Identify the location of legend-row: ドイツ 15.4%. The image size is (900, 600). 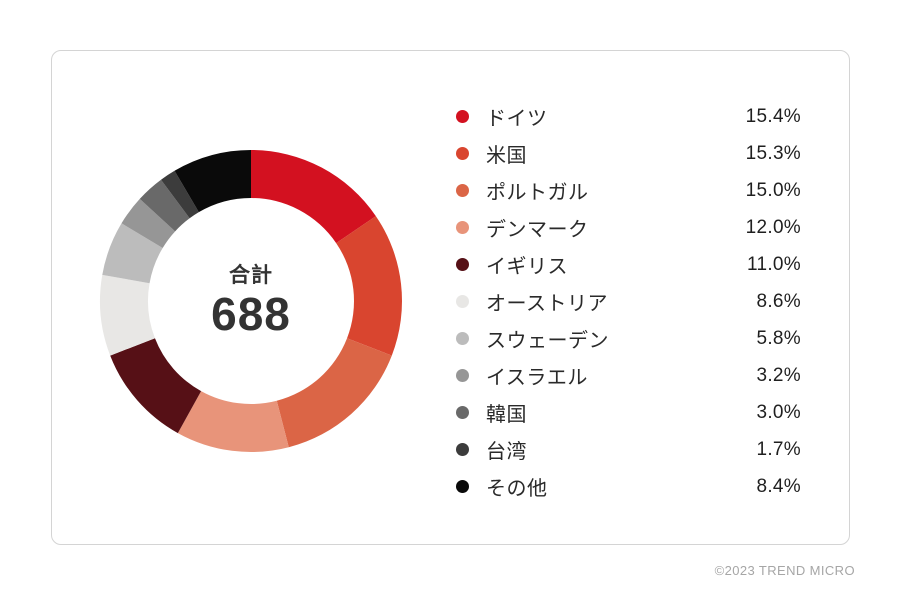
(628, 116).